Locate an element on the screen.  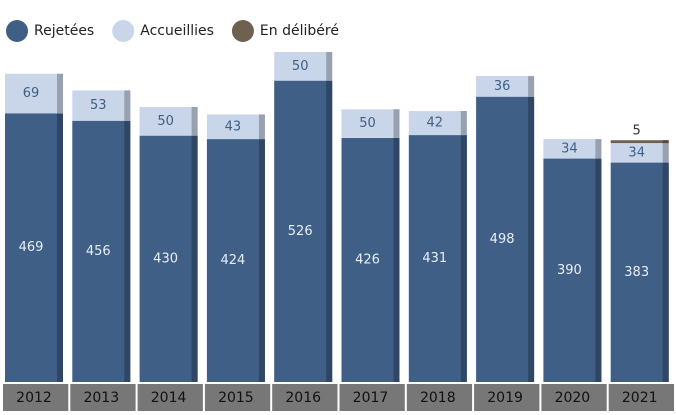
value-label: 430 is located at coordinates (165, 258).